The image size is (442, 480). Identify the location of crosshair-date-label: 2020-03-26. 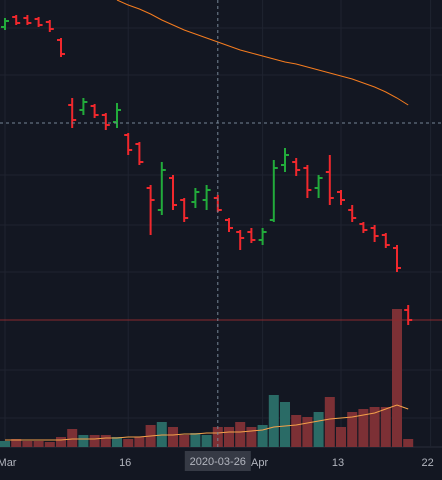
(218, 462).